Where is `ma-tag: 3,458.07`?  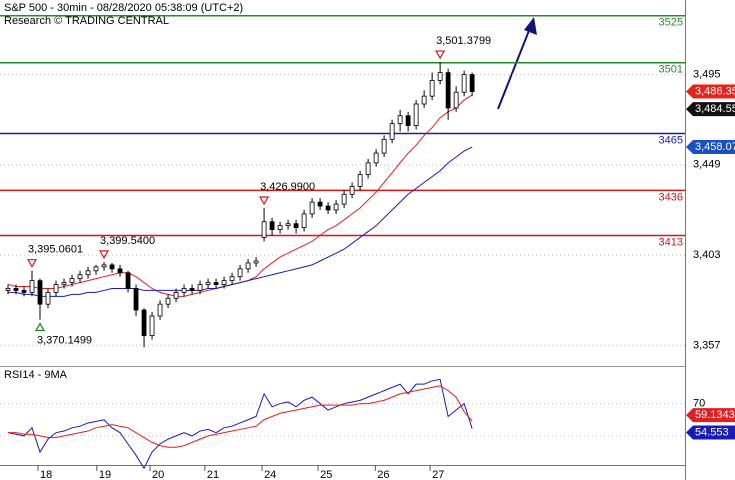
ma-tag: 3,458.07 is located at coordinates (715, 147).